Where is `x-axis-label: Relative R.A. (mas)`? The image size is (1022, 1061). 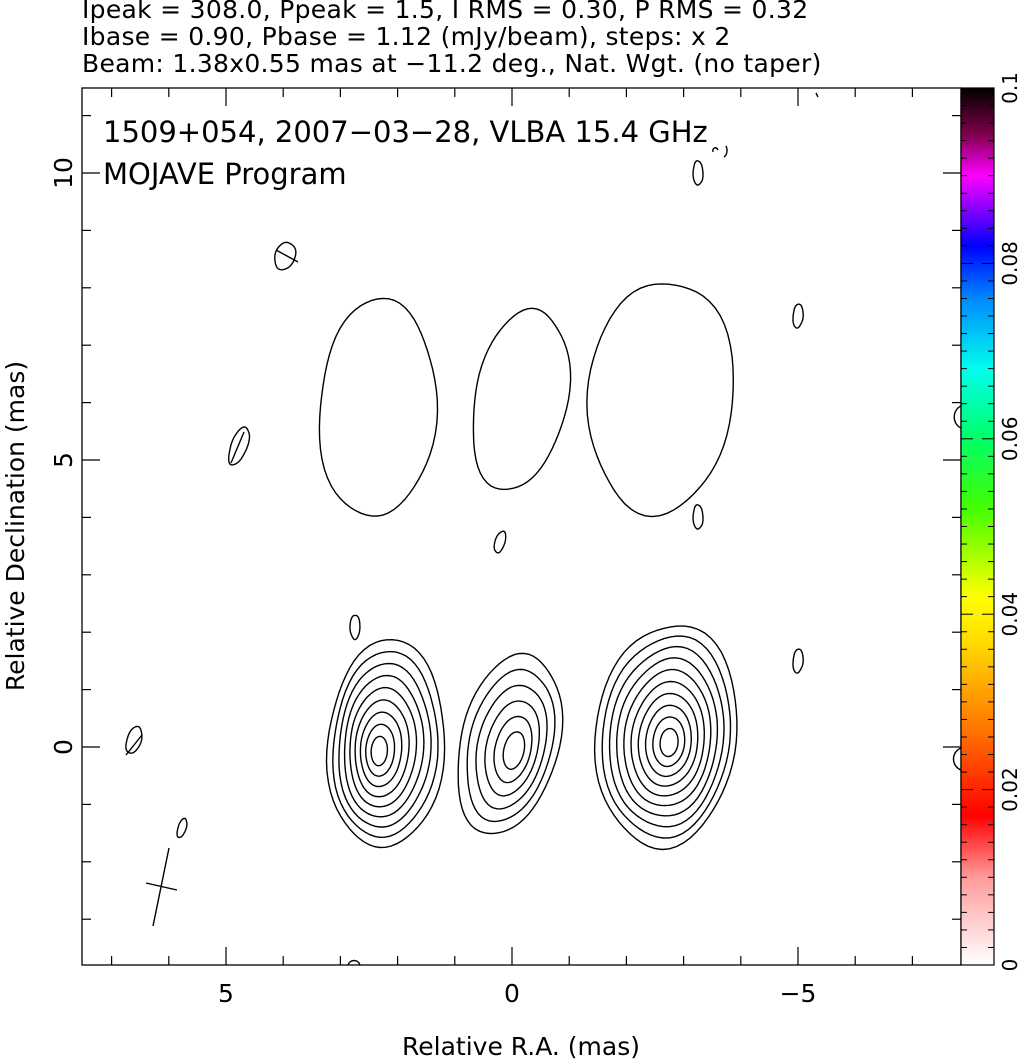
x-axis-label: Relative R.A. (mas) is located at coordinates (521, 1046).